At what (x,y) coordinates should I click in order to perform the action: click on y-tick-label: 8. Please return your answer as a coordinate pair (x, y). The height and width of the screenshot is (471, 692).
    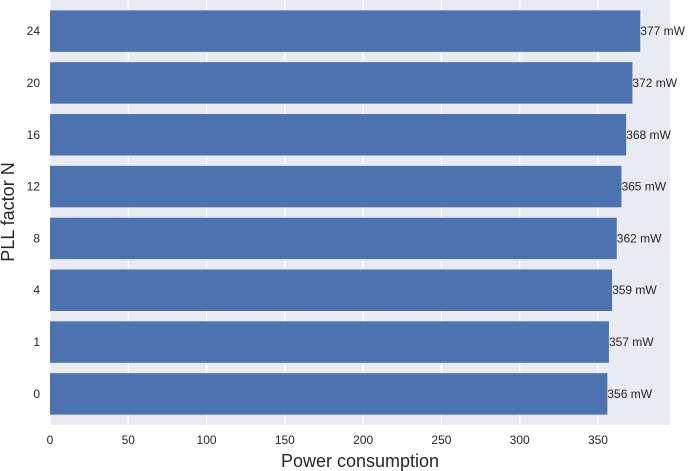
    Looking at the image, I should click on (36, 238).